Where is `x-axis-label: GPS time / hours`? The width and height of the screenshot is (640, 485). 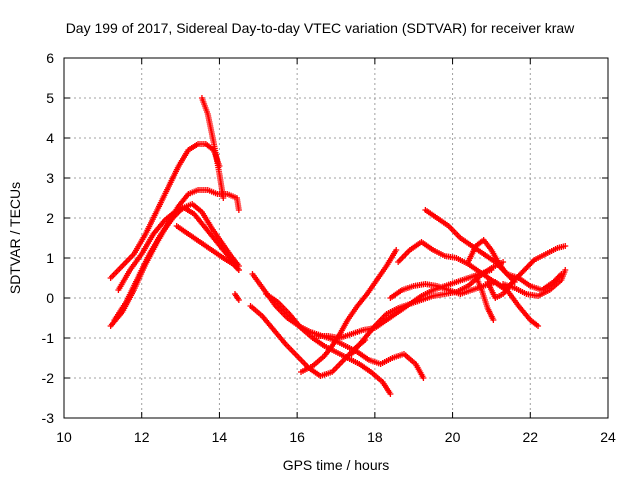 x-axis-label: GPS time / hours is located at coordinates (336, 465).